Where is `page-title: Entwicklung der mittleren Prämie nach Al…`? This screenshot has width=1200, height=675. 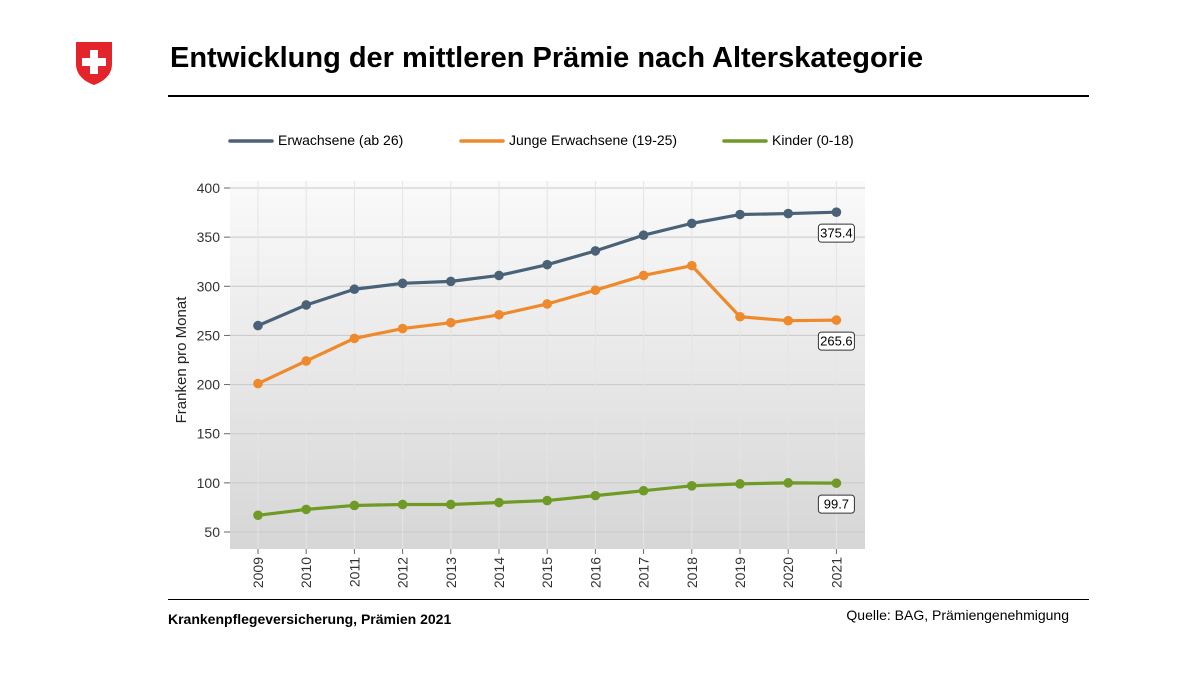
page-title: Entwicklung der mittleren Prämie nach Al… is located at coordinates (547, 58).